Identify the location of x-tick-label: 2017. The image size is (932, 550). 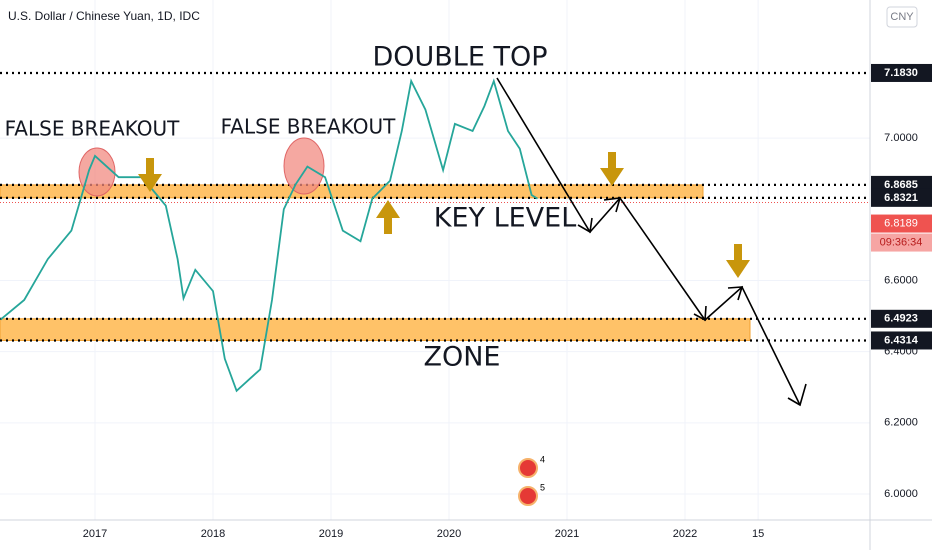
(95, 534).